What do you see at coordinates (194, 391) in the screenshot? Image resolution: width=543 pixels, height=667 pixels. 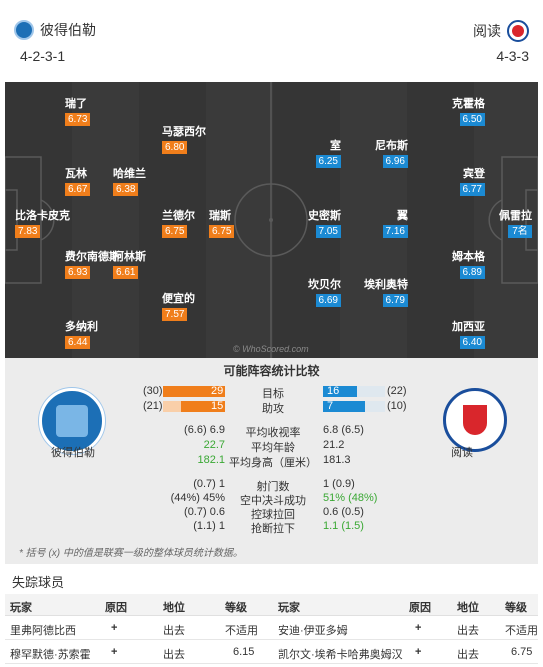 I see `home-goals-bar` at bounding box center [194, 391].